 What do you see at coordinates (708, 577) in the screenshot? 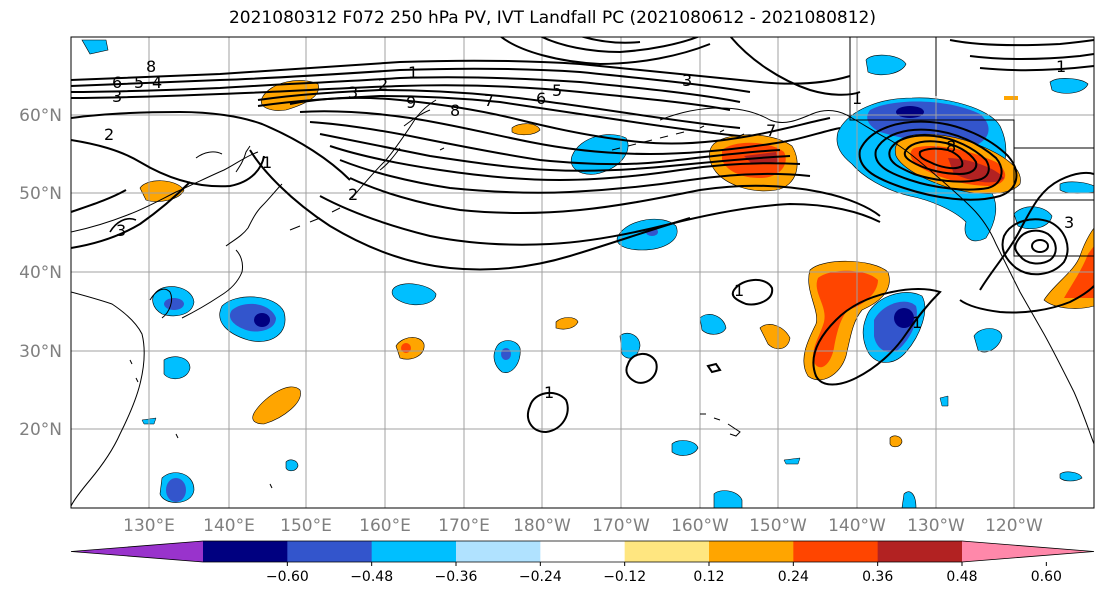
I see `colorbar-tick-label: 0.12` at bounding box center [708, 577].